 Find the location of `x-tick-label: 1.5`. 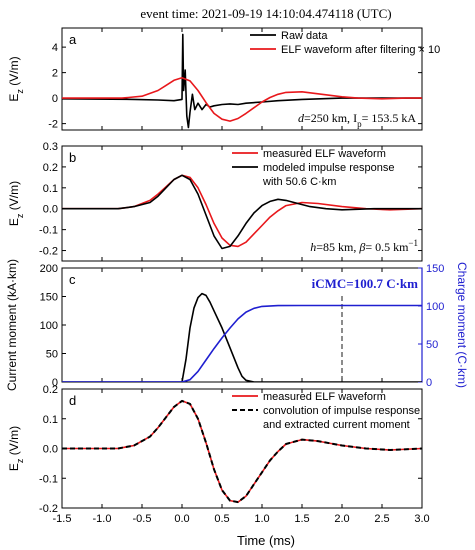

x-tick-label: 1.5 is located at coordinates (301, 519).